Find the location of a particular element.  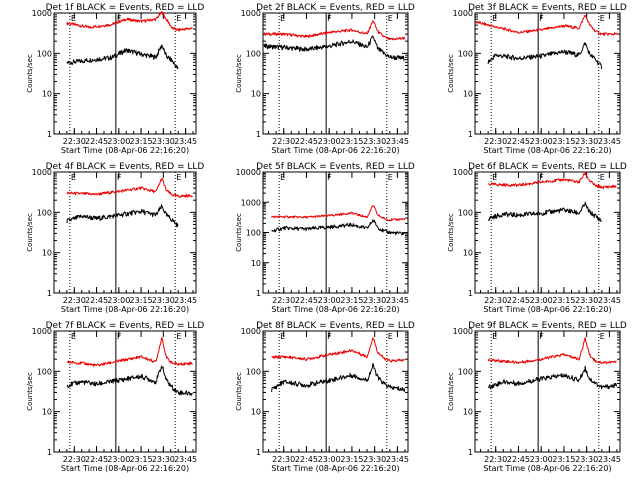

panel-title: Det 9f BLACK = Events, RED = LLD is located at coordinates (547, 326).